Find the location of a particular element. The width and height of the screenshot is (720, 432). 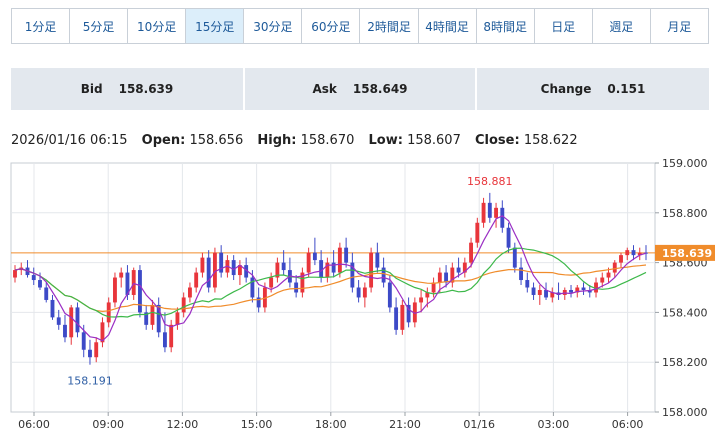

x-tick-label: 15:00 is located at coordinates (257, 424).